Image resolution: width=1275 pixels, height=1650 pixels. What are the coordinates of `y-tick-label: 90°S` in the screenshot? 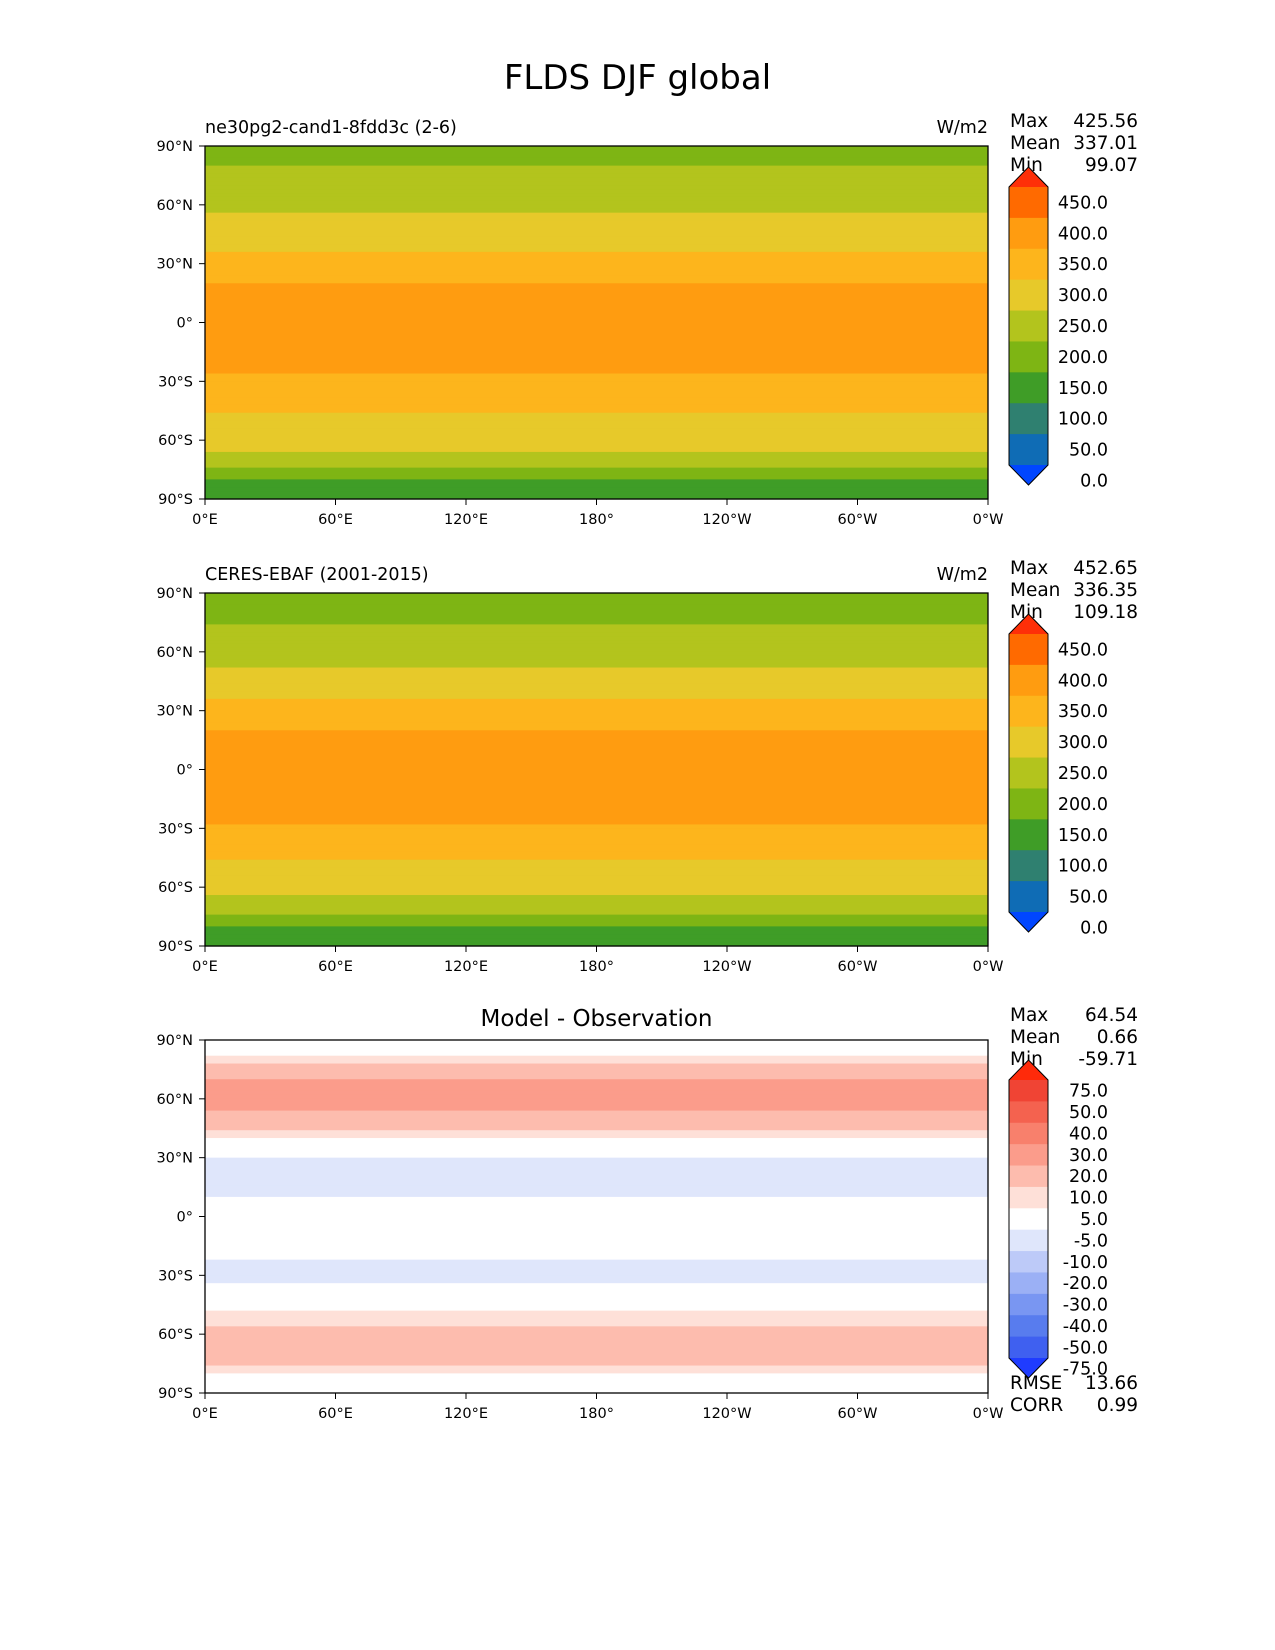 It's located at (175, 947).